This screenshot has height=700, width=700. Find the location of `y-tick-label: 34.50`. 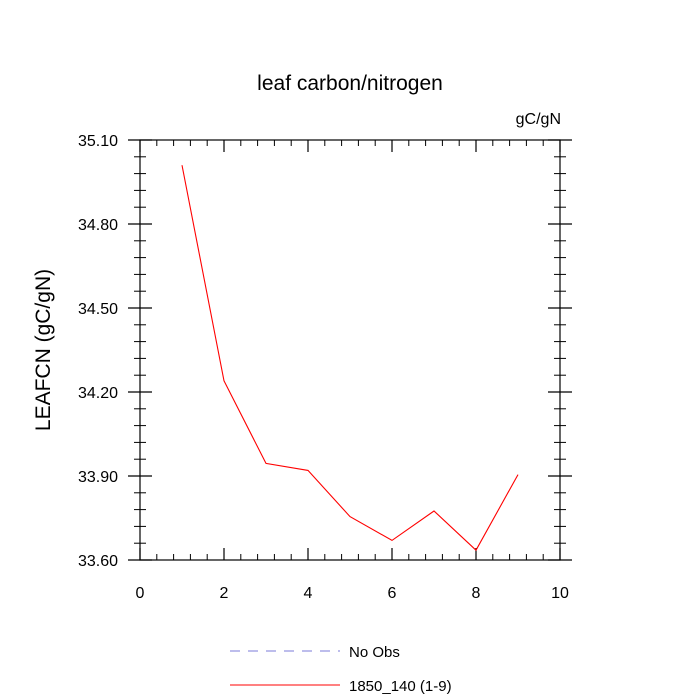

y-tick-label: 34.50 is located at coordinates (98, 309).